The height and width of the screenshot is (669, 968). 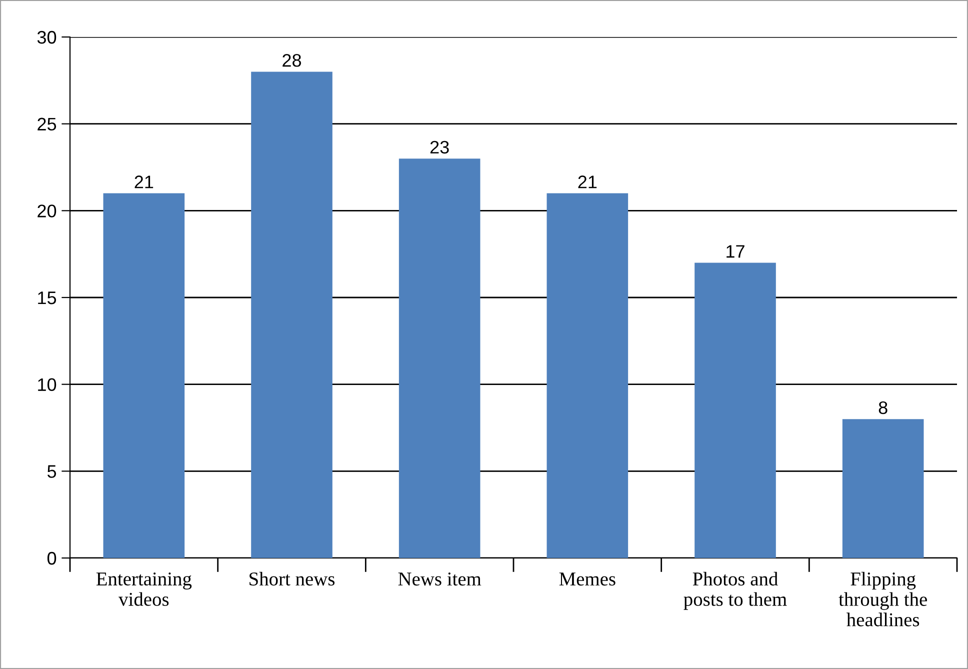 I want to click on y-tick-label: 25, so click(x=47, y=124).